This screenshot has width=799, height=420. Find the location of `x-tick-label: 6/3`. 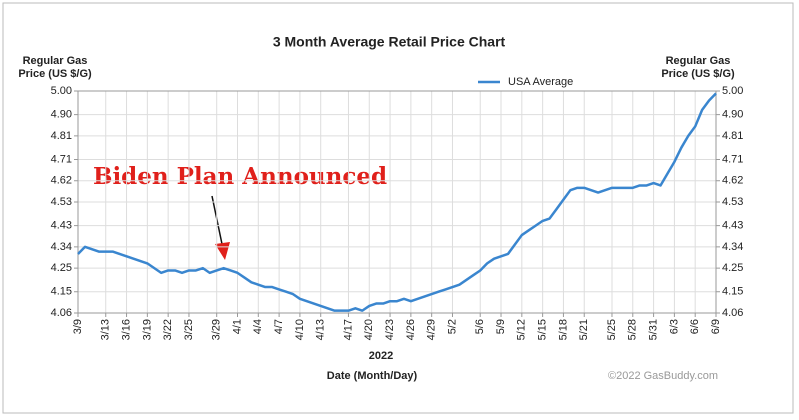

x-tick-label: 6/3 is located at coordinates (674, 326).